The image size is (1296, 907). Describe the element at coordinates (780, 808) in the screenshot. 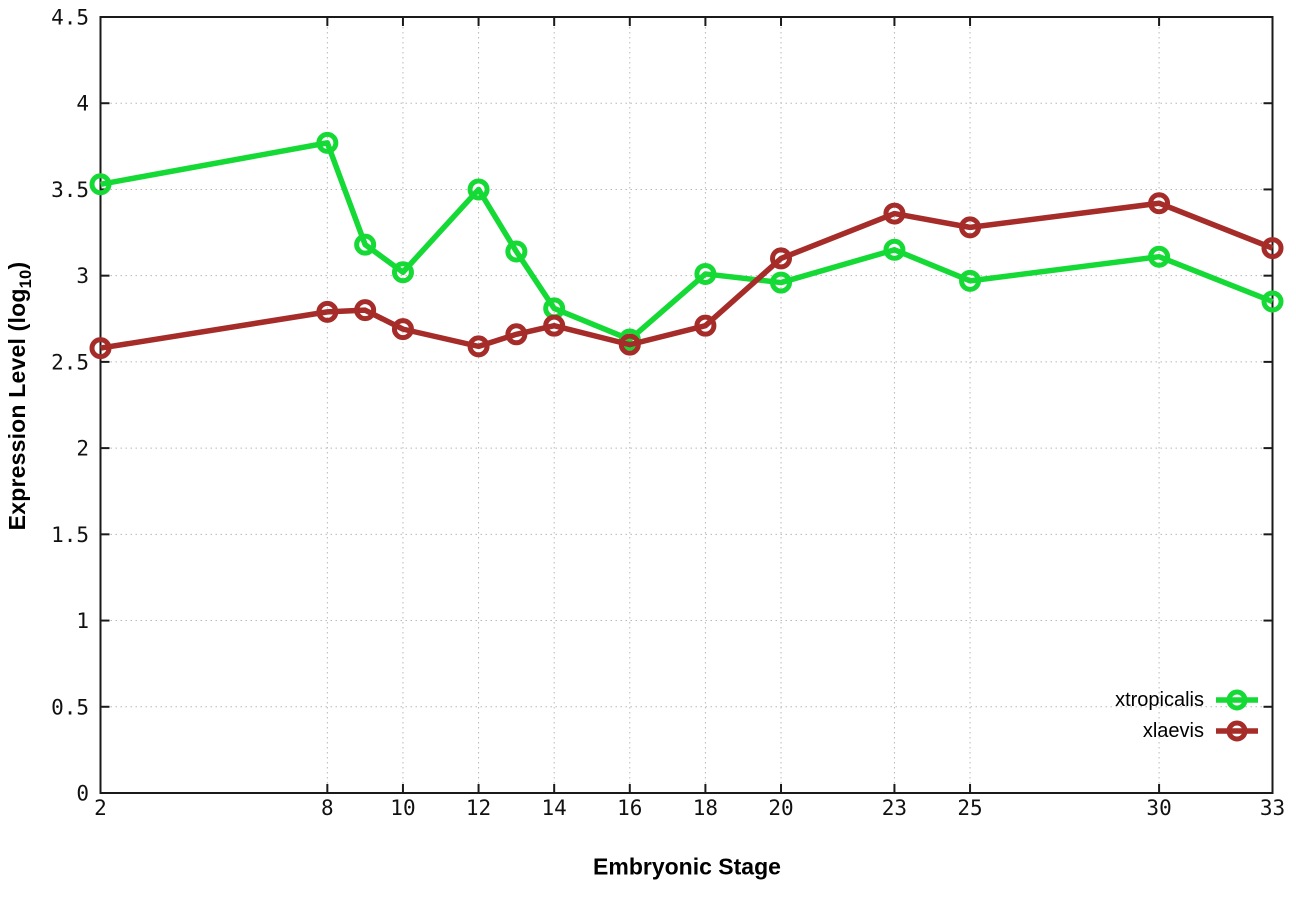

I see `svg-text: 20` at that location.